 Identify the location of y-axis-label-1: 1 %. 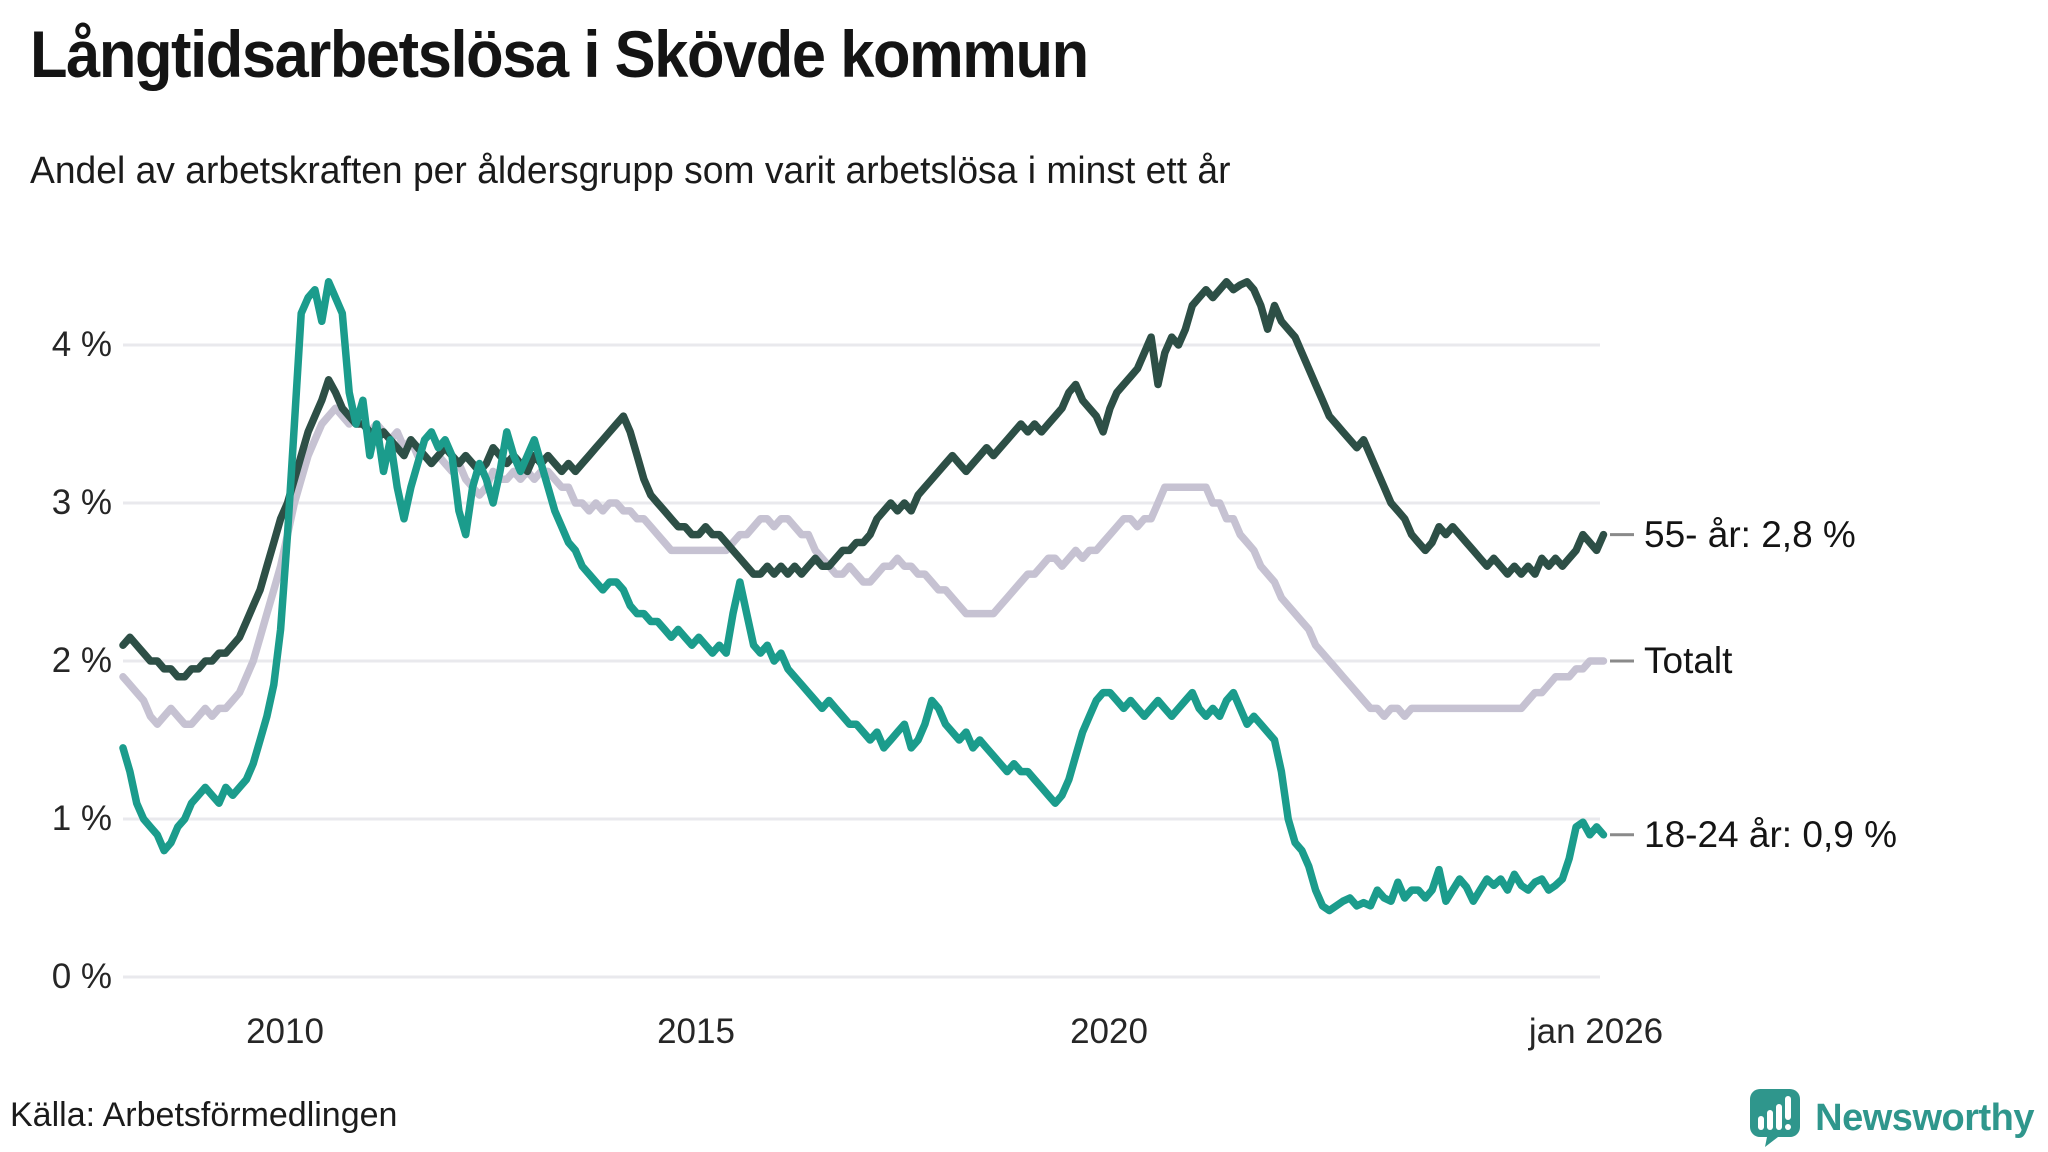
(81, 818).